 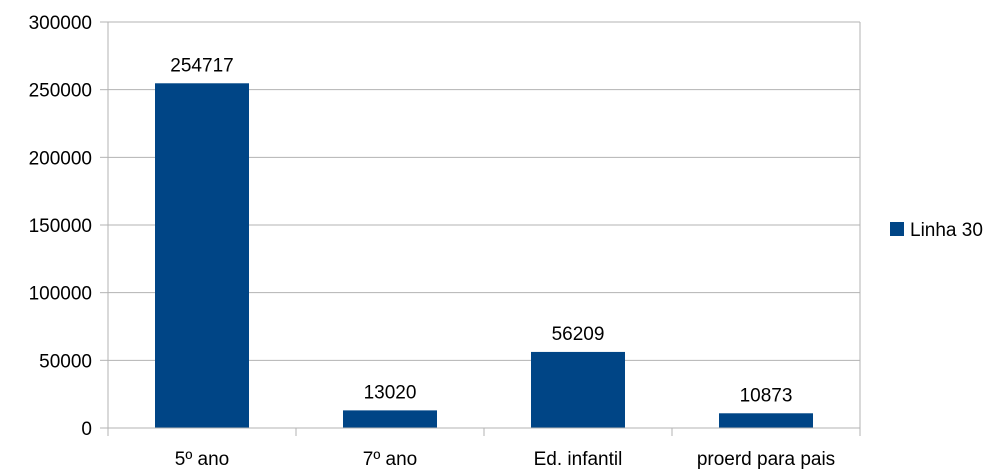 I want to click on data-label: 13020, so click(x=390, y=392).